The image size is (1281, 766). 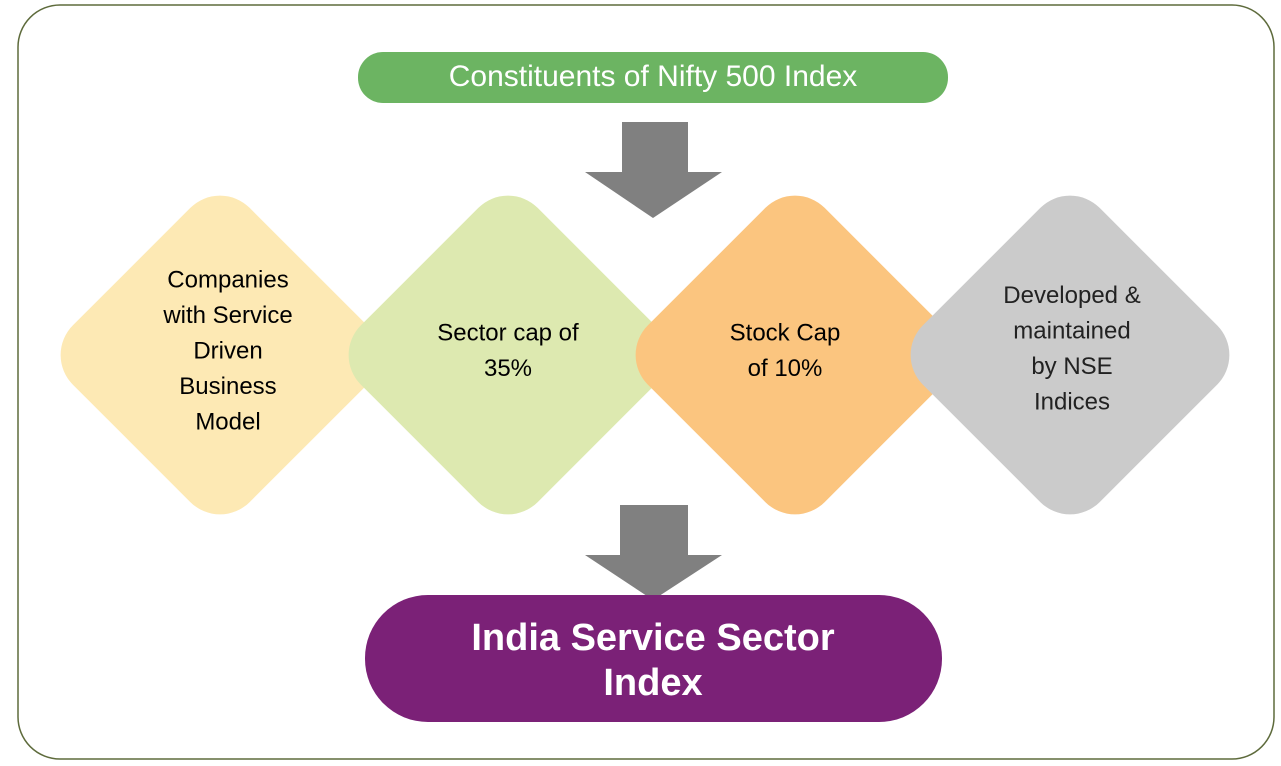 I want to click on node-label: Driven, so click(x=227, y=350).